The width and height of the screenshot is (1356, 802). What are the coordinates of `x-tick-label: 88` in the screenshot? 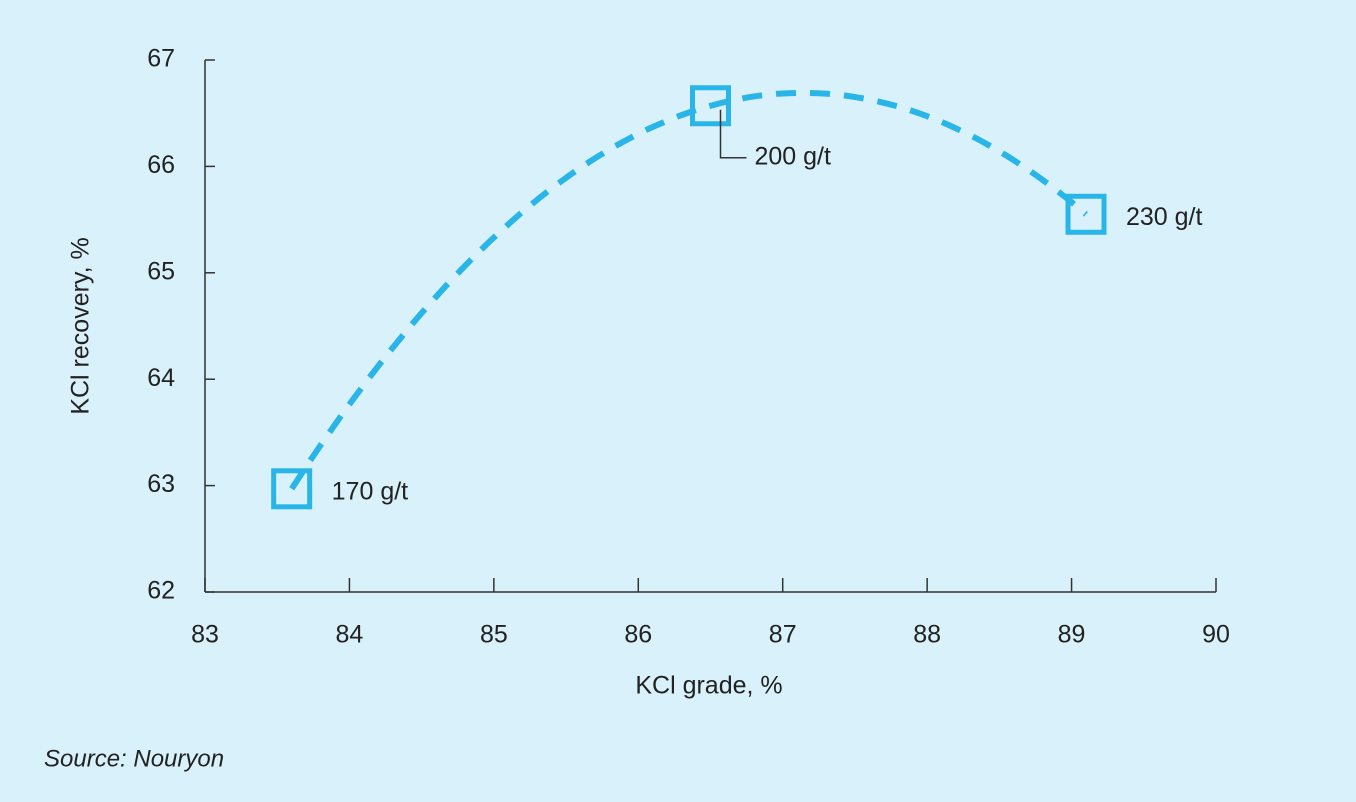 It's located at (927, 635).